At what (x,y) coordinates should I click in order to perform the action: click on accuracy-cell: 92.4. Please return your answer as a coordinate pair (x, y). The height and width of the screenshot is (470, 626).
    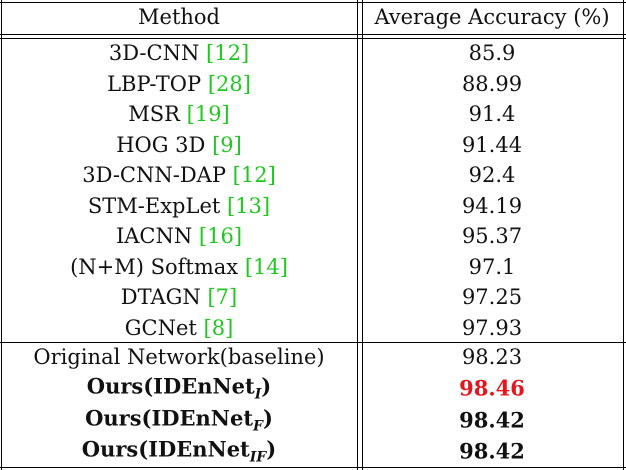
    Looking at the image, I should click on (492, 175).